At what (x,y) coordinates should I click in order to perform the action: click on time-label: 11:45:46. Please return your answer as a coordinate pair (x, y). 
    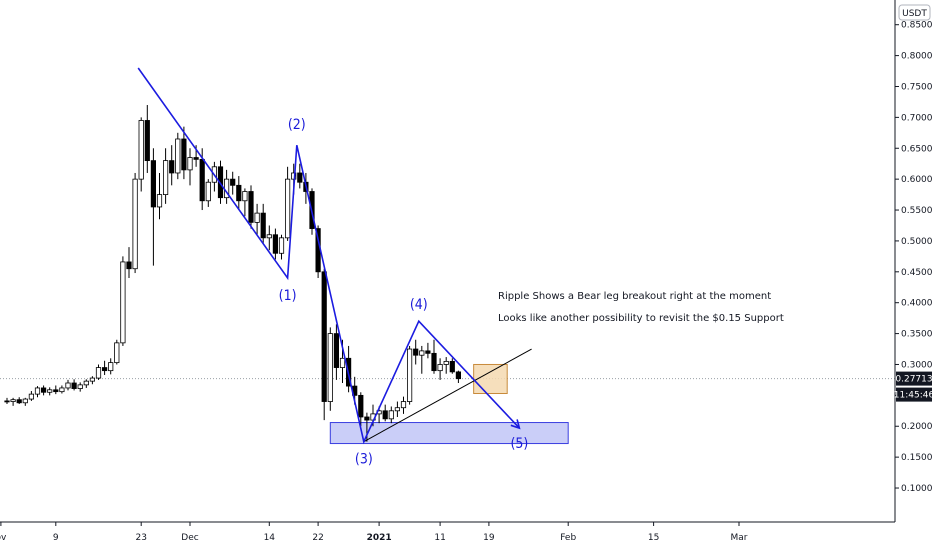
    Looking at the image, I should click on (913, 396).